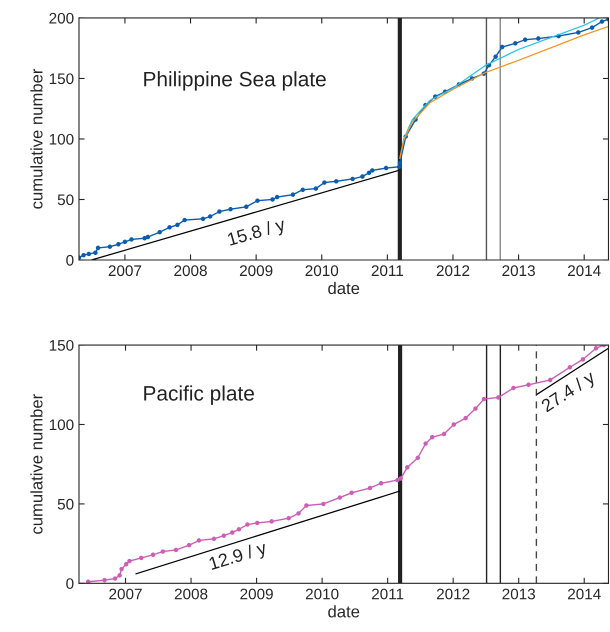  Describe the element at coordinates (199, 395) in the screenshot. I see `annotation: Pacific plate` at that location.